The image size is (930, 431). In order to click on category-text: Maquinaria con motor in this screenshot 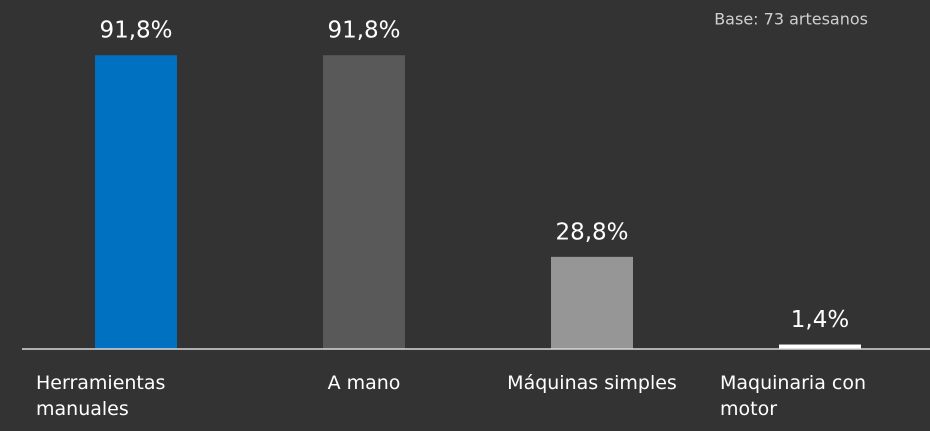, I will do `click(793, 396)`.